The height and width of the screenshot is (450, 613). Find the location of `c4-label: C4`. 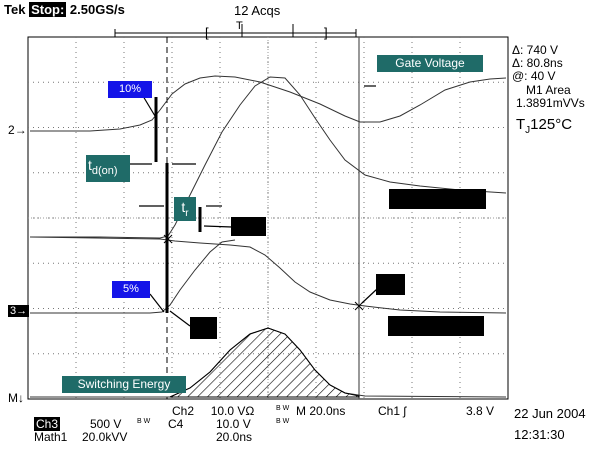

c4-label: C4 is located at coordinates (176, 424).